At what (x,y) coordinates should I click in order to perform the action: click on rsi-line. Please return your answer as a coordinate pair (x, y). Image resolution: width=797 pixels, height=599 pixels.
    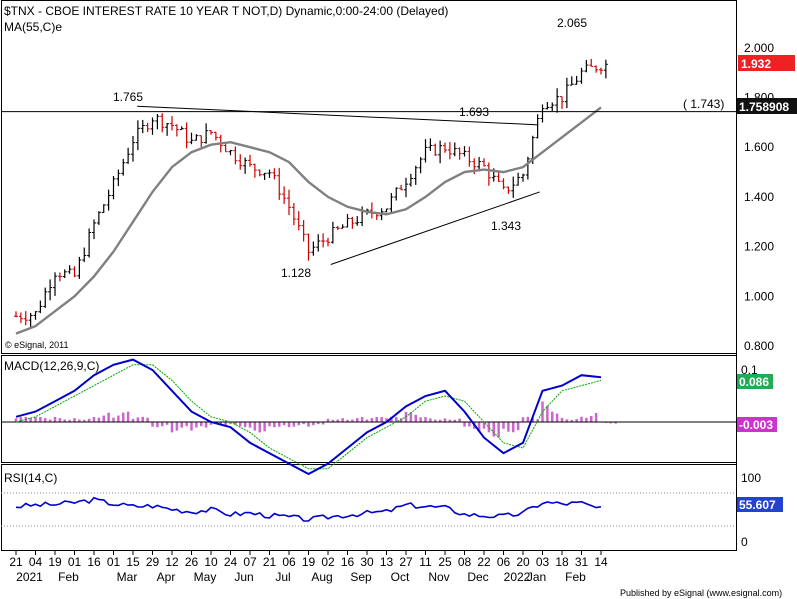
    Looking at the image, I should click on (308, 509).